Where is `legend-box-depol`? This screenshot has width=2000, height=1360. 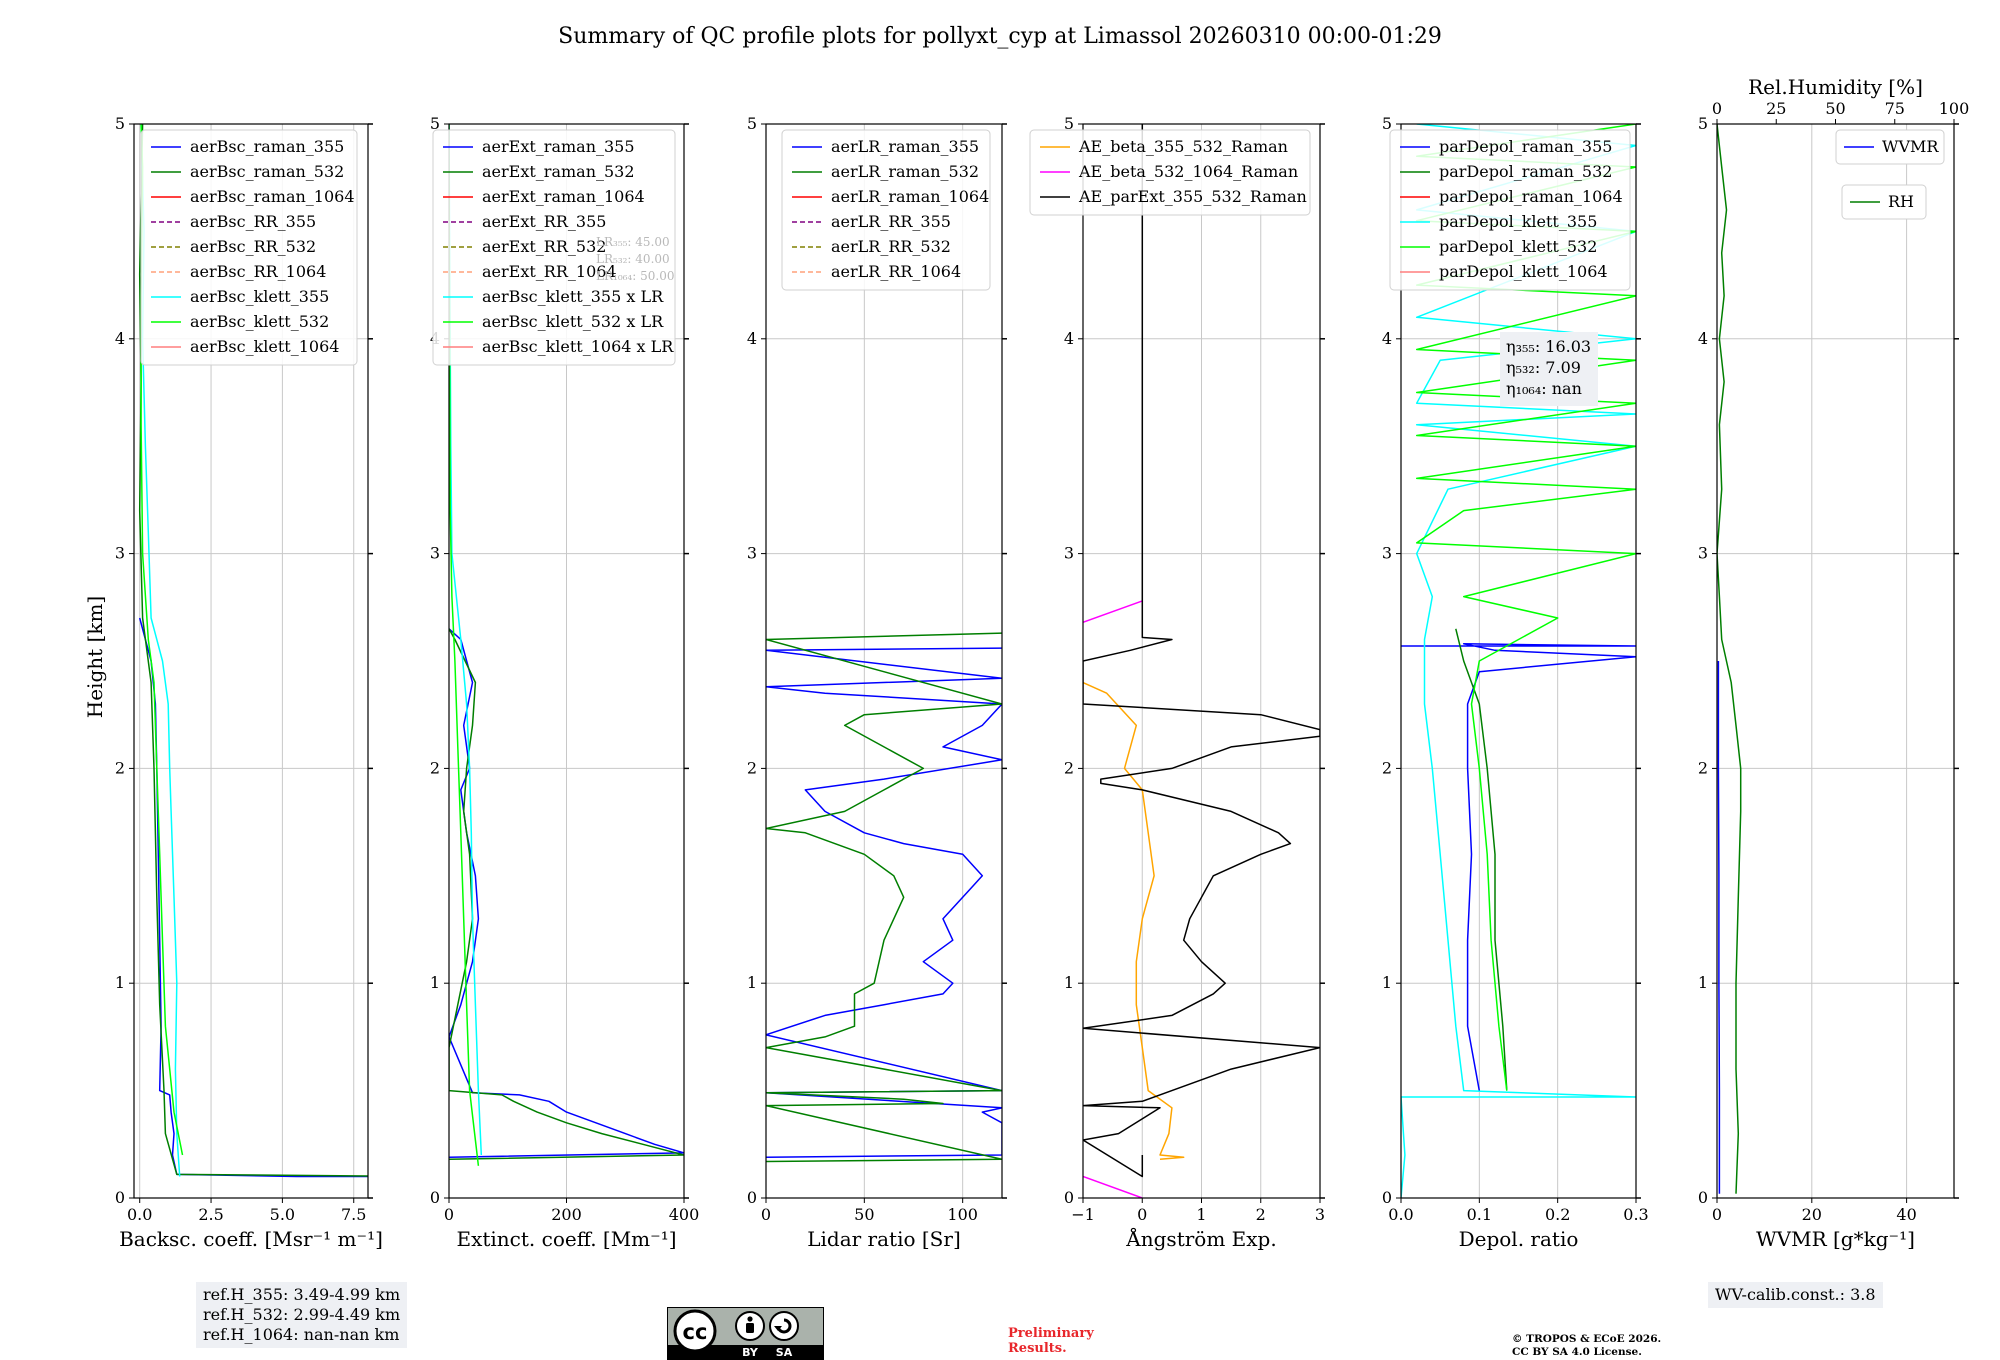 legend-box-depol is located at coordinates (1510, 210).